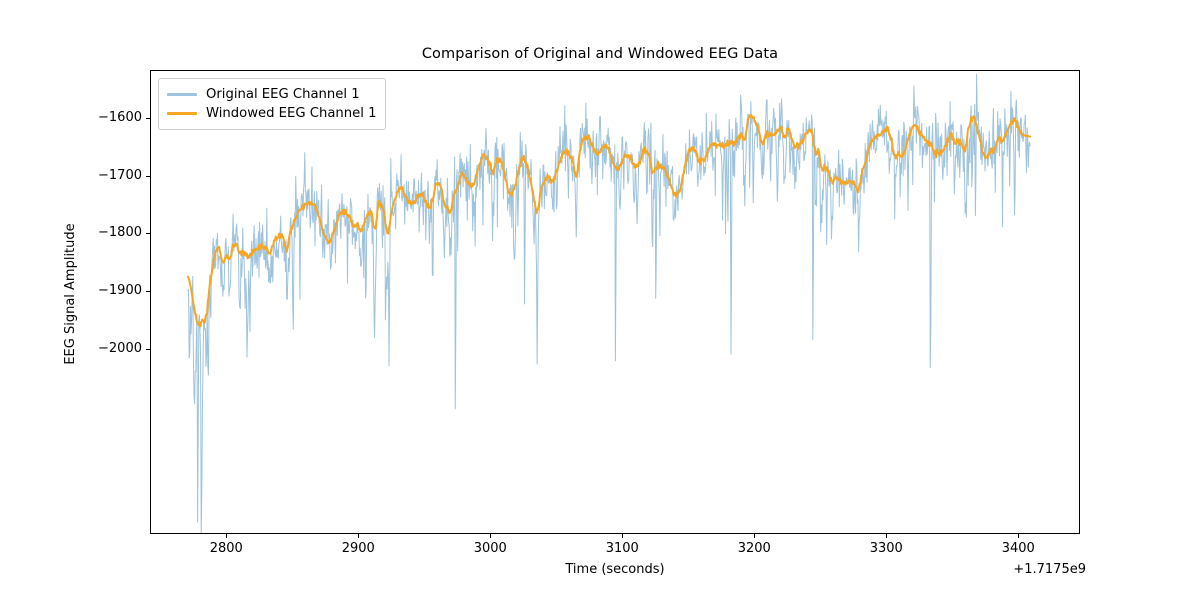 The image size is (1200, 600). I want to click on x-tick-label: 3400, so click(1018, 548).